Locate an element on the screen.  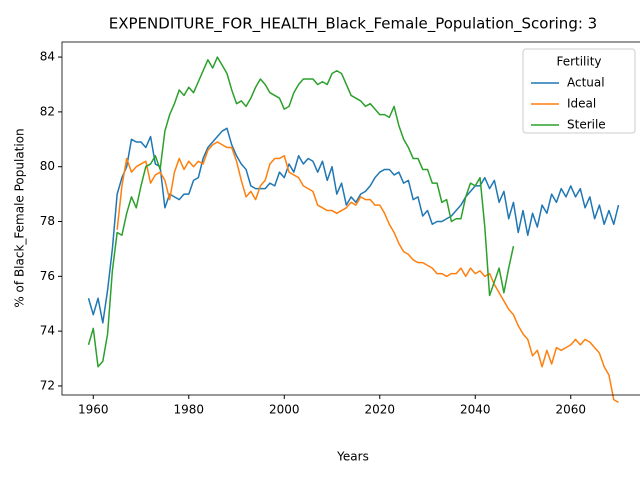
y-tick-label: 80 is located at coordinates (47, 166).